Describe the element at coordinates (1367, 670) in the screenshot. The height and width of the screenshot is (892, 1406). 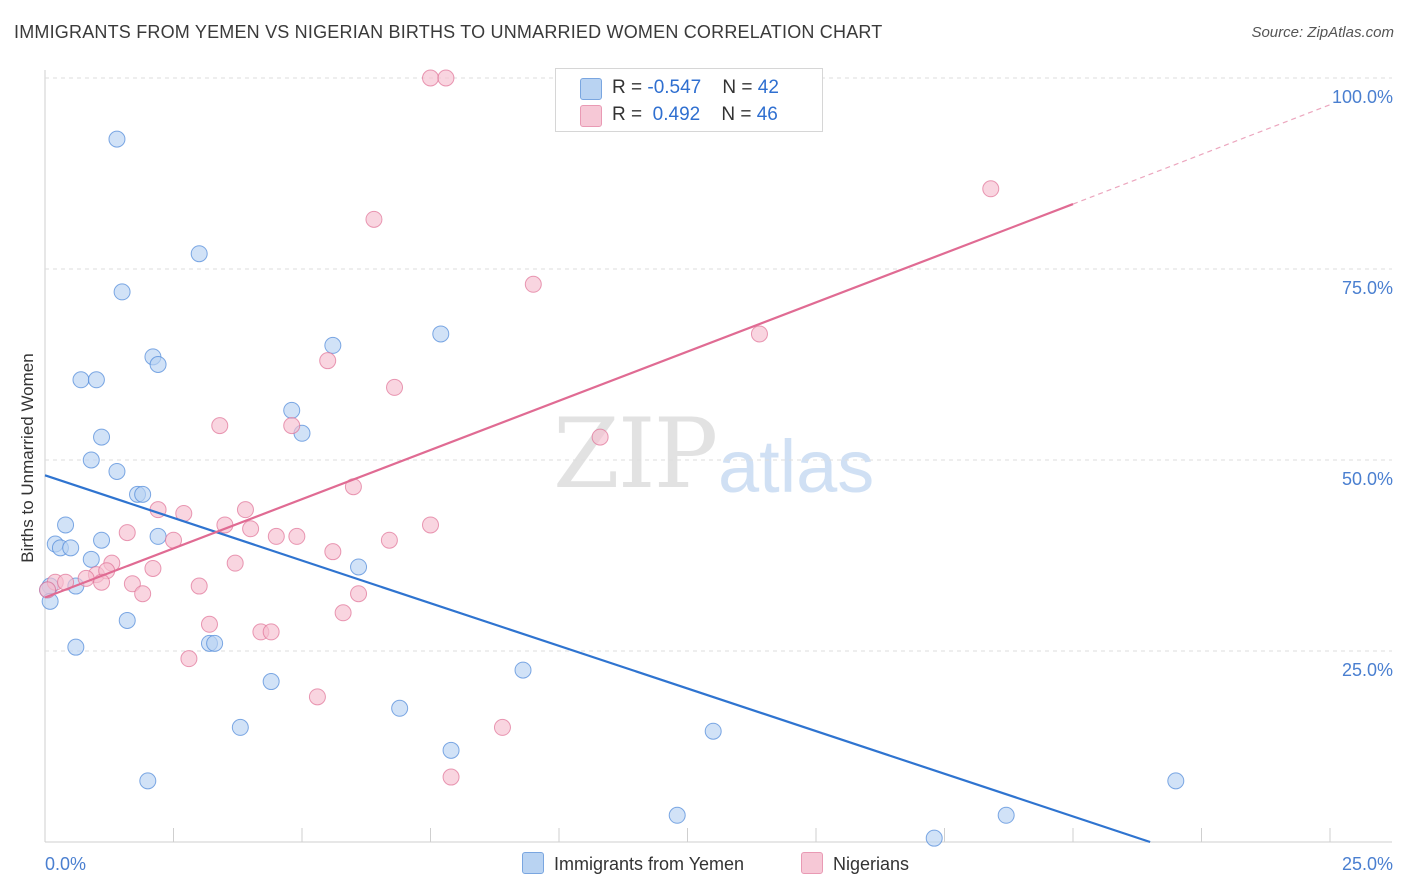
I see `y-tick-label: 25.0%` at that location.